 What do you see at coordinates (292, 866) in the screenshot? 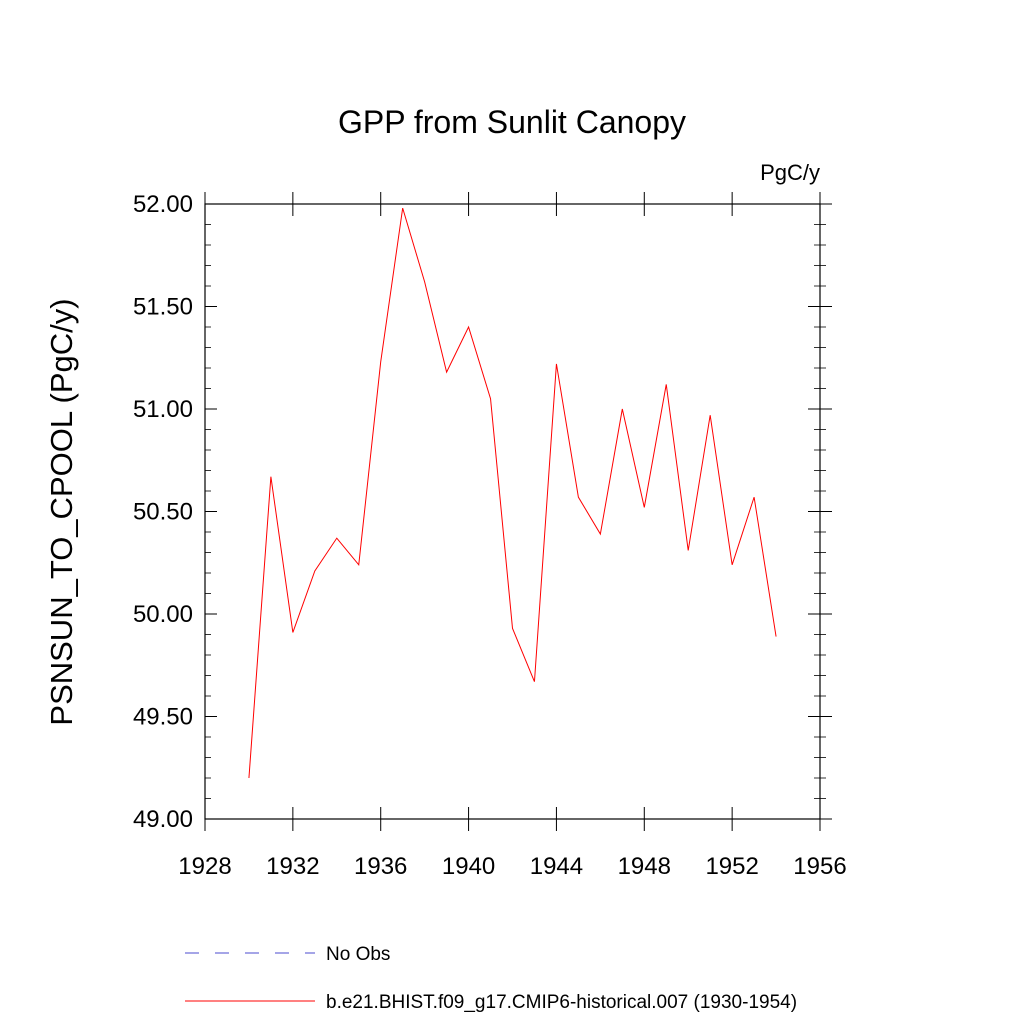
I see `x-tick-label: 1932` at bounding box center [292, 866].